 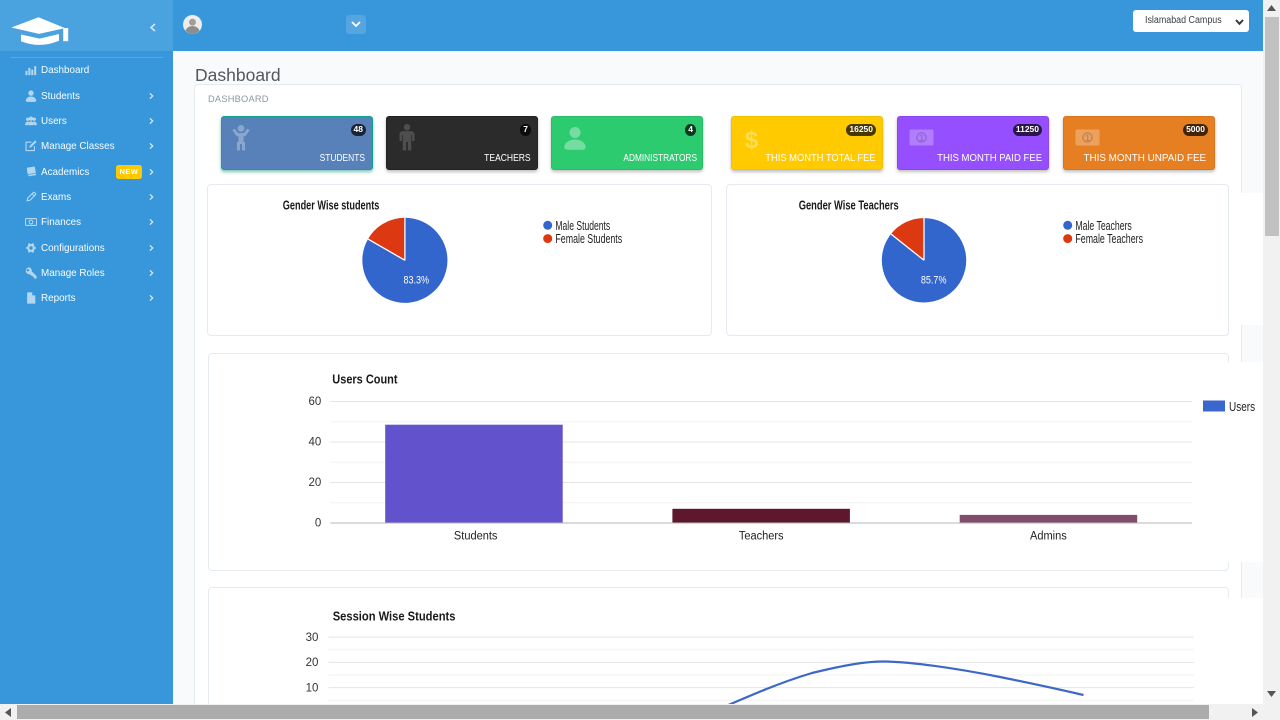 I want to click on svg-text: Male Students, so click(x=582, y=226).